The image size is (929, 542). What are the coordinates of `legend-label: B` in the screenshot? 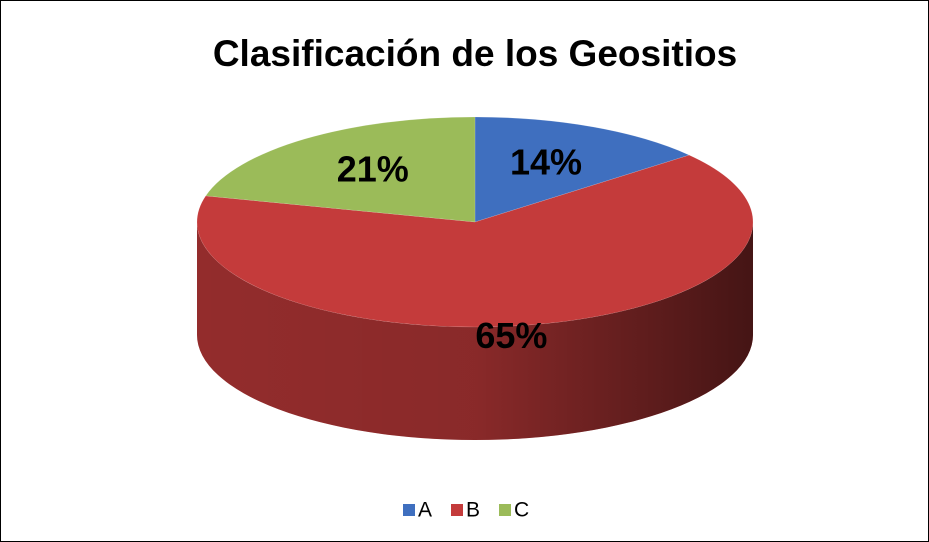 It's located at (473, 510).